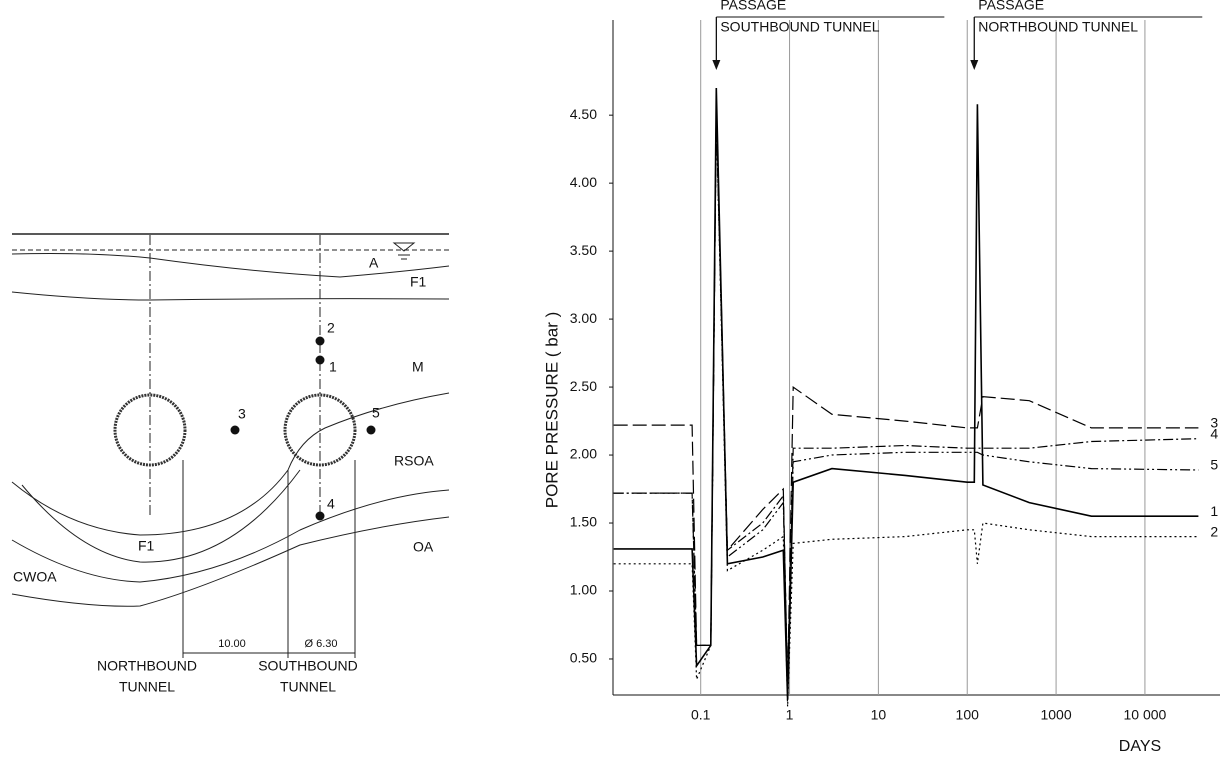 Image resolution: width=1223 pixels, height=758 pixels. Describe the element at coordinates (583, 114) in the screenshot. I see `y-tick-label: 4.50` at that location.